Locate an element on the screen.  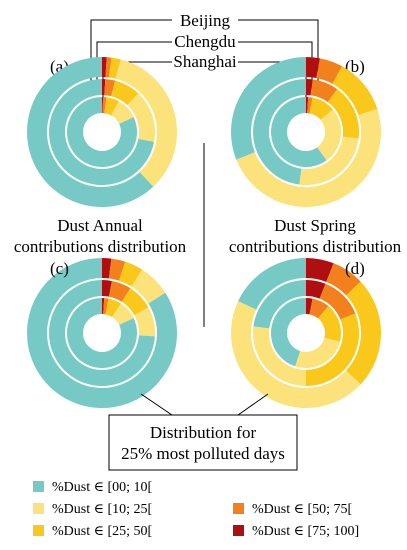
caption-annual-line1: Dust Annual is located at coordinates (100, 225).